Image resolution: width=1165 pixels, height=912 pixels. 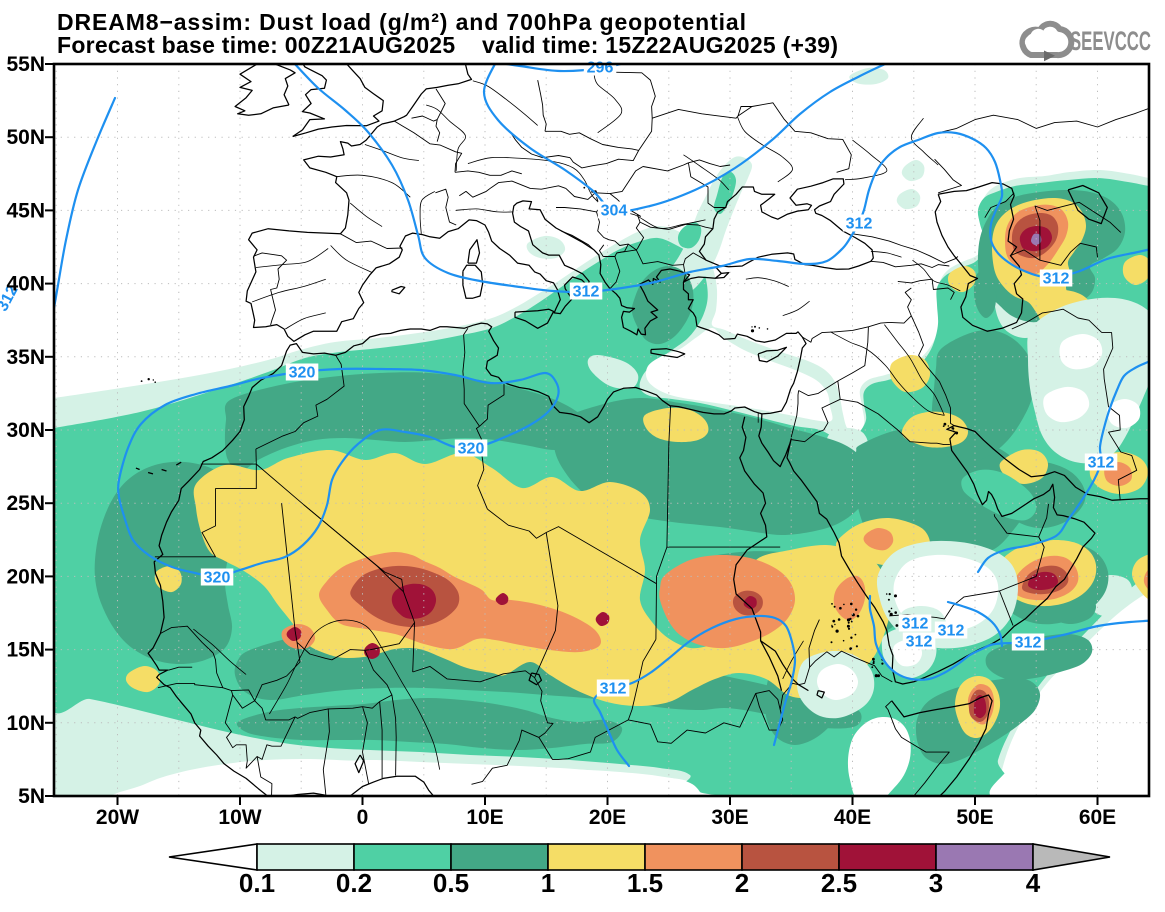 What do you see at coordinates (936, 883) in the screenshot?
I see `svg-text: 3` at bounding box center [936, 883].